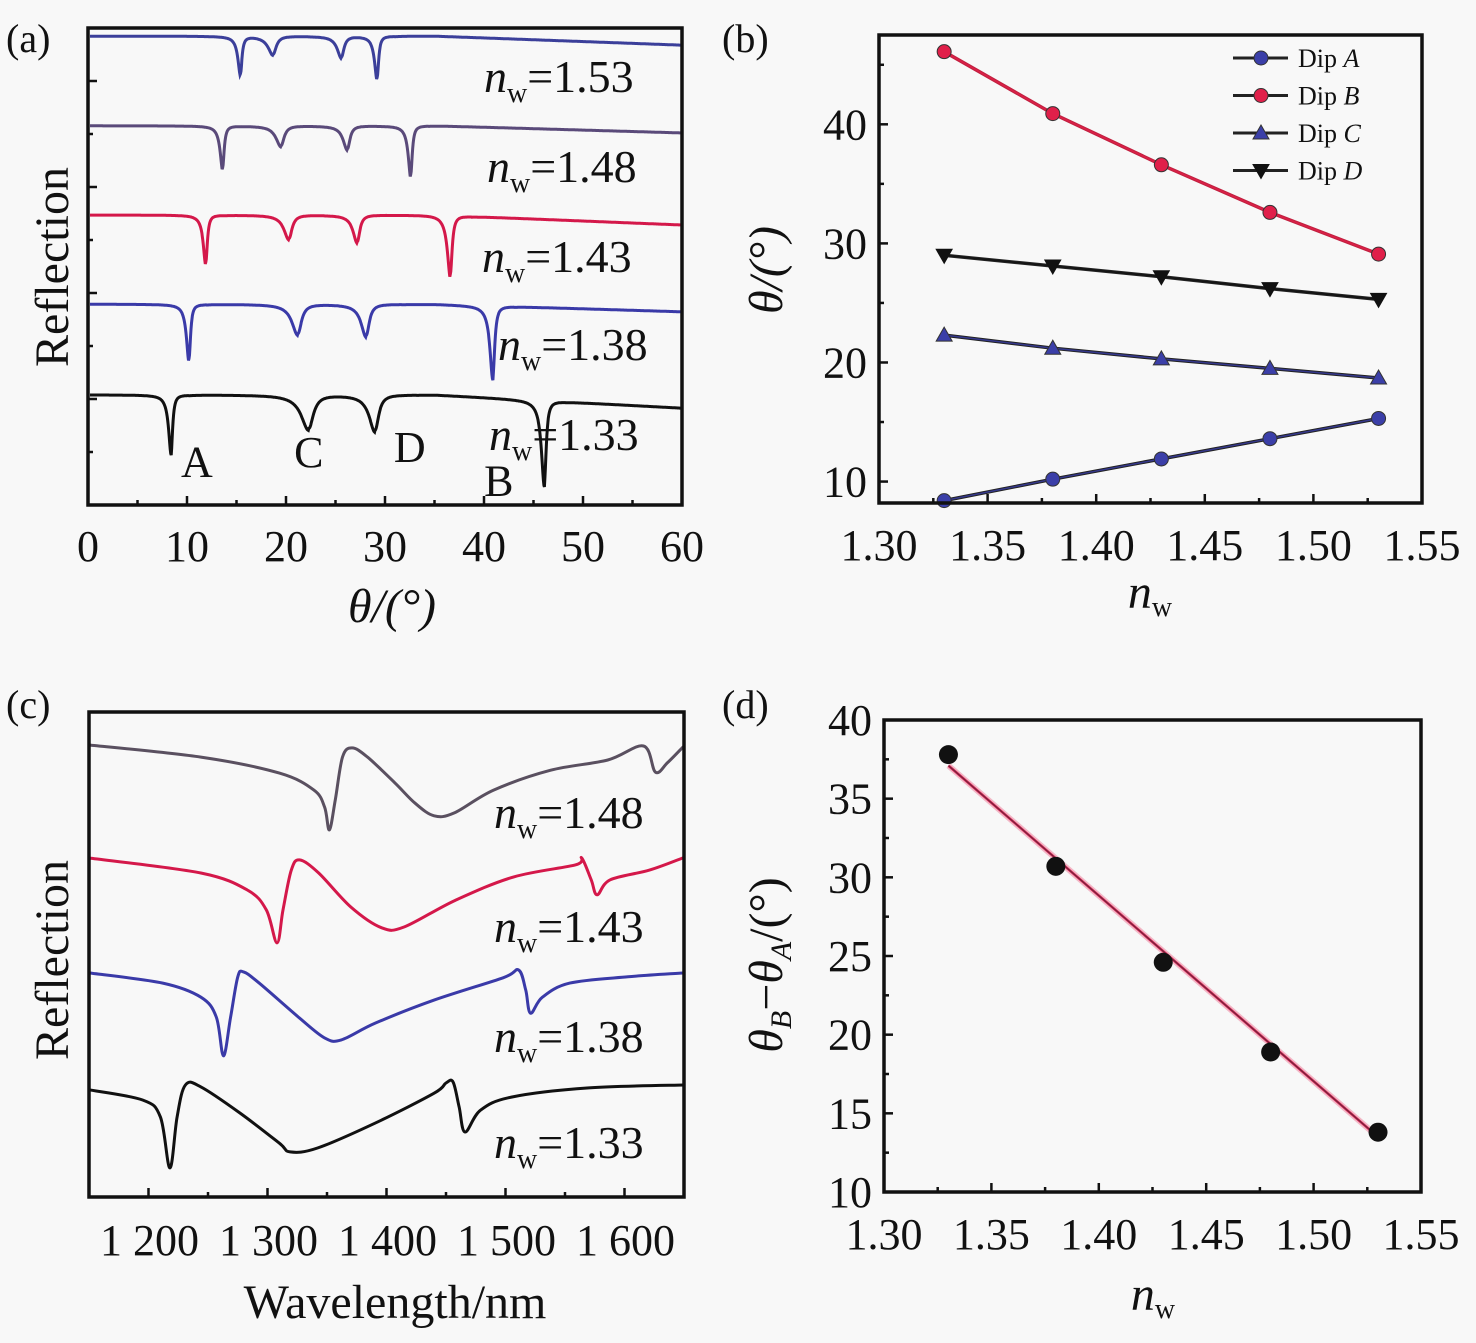 The height and width of the screenshot is (1343, 1476). I want to click on panel-a-frame, so click(385, 266).